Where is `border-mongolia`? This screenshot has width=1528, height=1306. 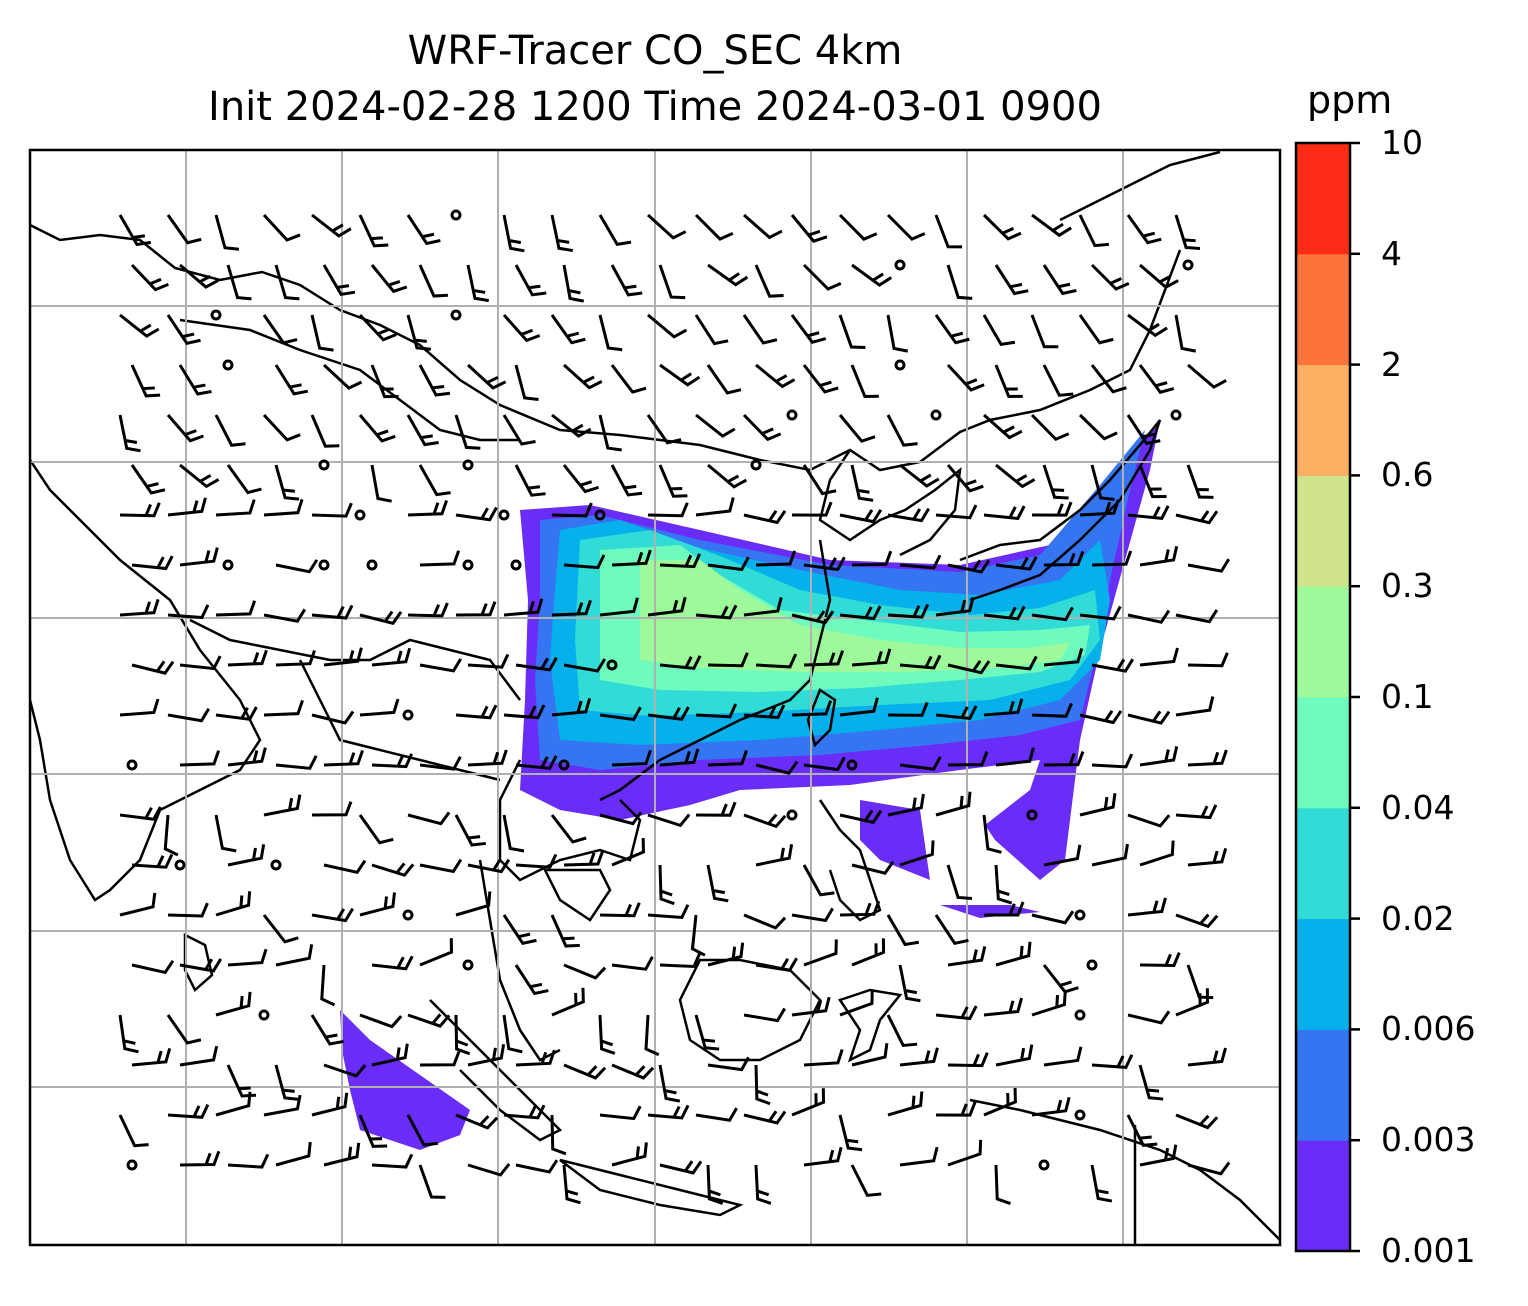
border-mongolia is located at coordinates (349, 380).